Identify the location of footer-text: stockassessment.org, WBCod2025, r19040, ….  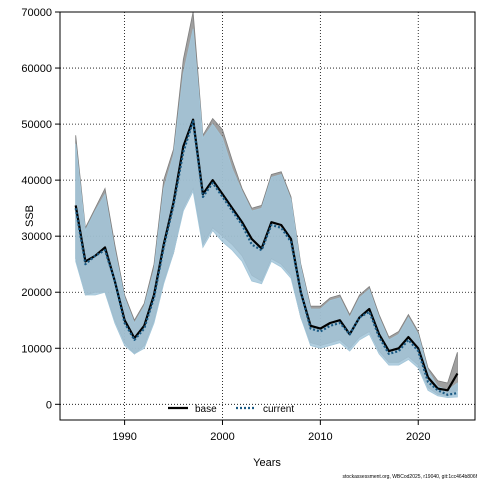
(409, 477).